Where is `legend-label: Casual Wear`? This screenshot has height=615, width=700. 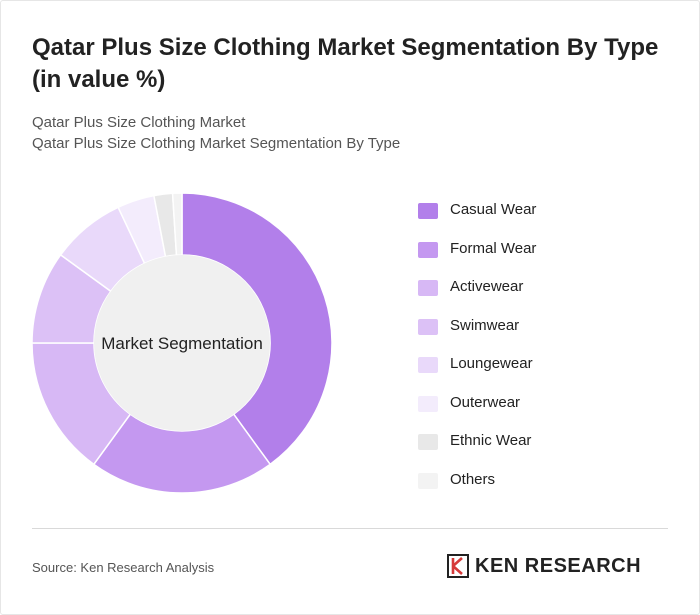
legend-label: Casual Wear is located at coordinates (493, 209).